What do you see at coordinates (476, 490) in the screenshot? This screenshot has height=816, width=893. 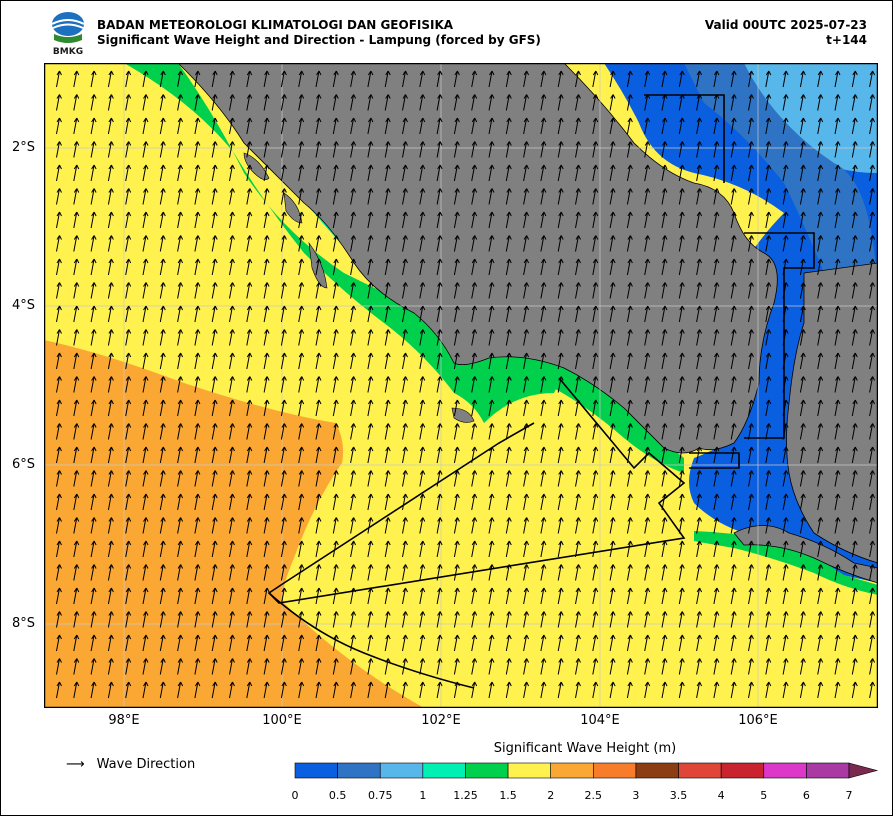 I see `lampung-boundary` at bounding box center [476, 490].